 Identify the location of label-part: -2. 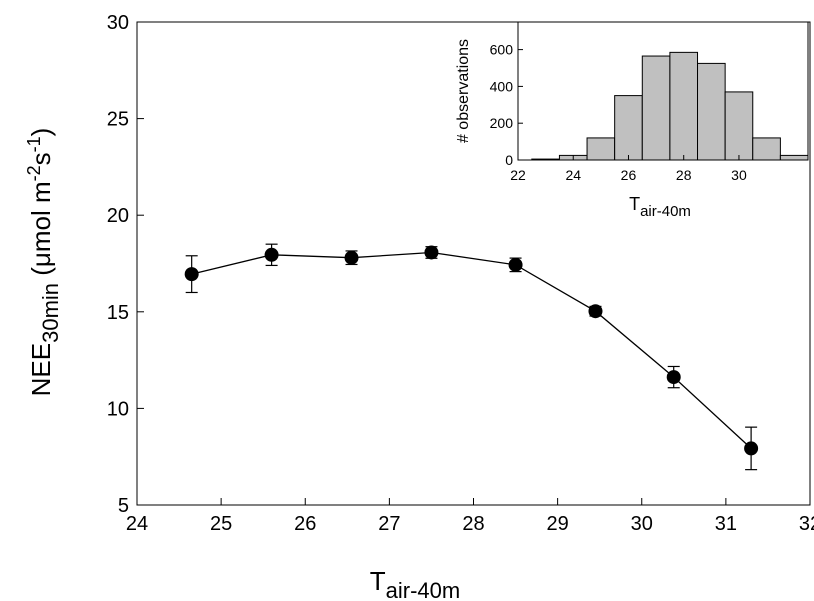
(34, 173).